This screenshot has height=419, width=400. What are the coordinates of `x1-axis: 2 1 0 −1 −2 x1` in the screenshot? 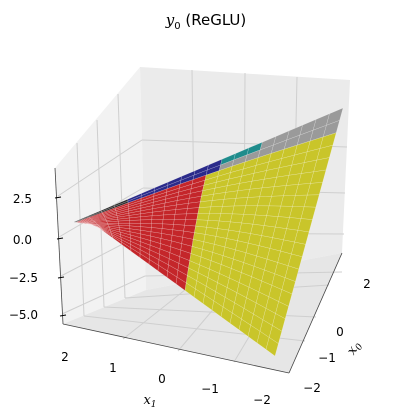 It's located at (166, 380).